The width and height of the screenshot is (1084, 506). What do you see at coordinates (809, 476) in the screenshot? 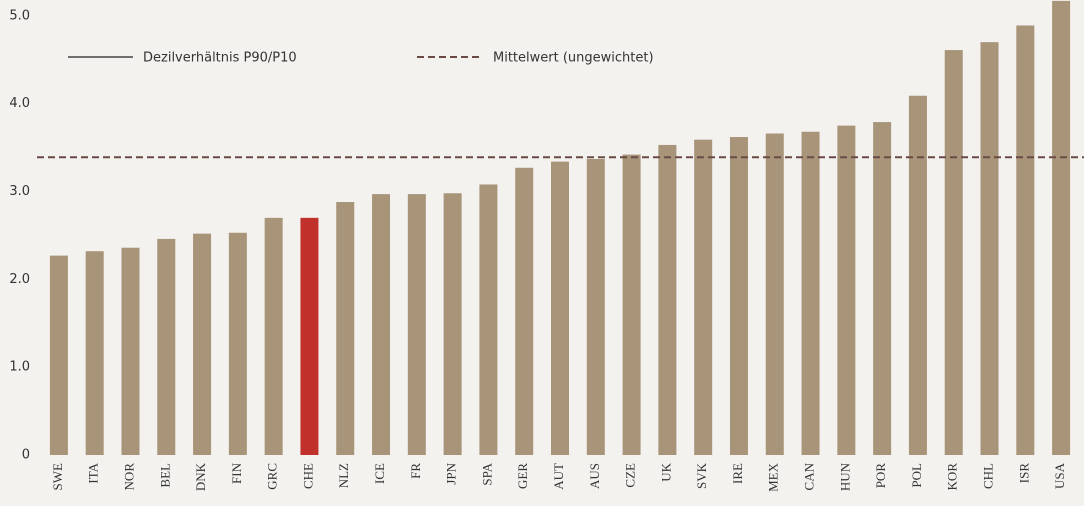
I see `x-tick-label: CAN` at bounding box center [809, 476].